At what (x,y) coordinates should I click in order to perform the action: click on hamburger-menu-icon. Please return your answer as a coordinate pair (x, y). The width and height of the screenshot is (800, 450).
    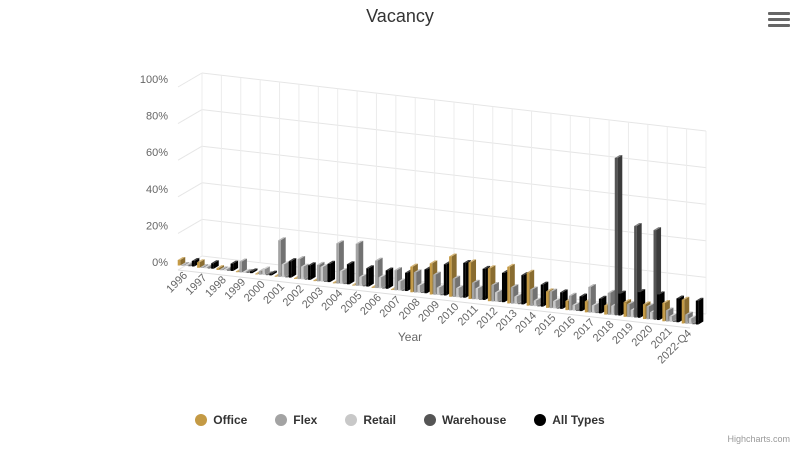
    Looking at the image, I should click on (779, 19).